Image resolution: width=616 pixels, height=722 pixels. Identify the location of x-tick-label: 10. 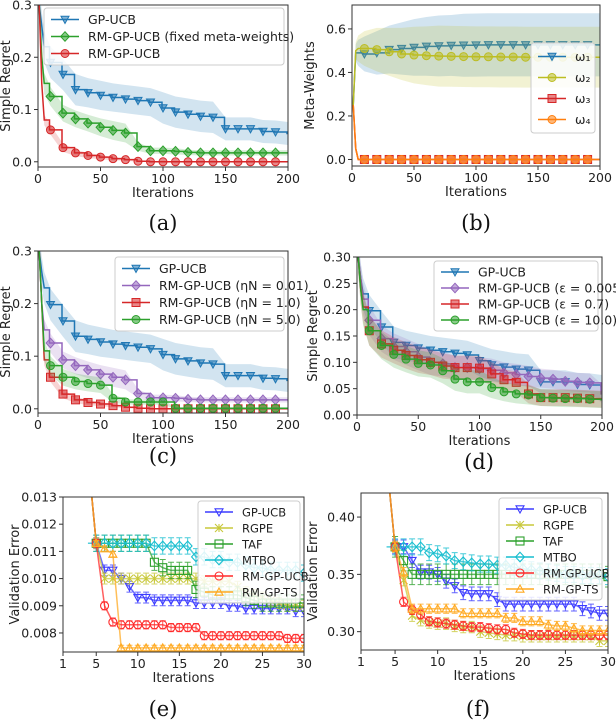
(438, 661).